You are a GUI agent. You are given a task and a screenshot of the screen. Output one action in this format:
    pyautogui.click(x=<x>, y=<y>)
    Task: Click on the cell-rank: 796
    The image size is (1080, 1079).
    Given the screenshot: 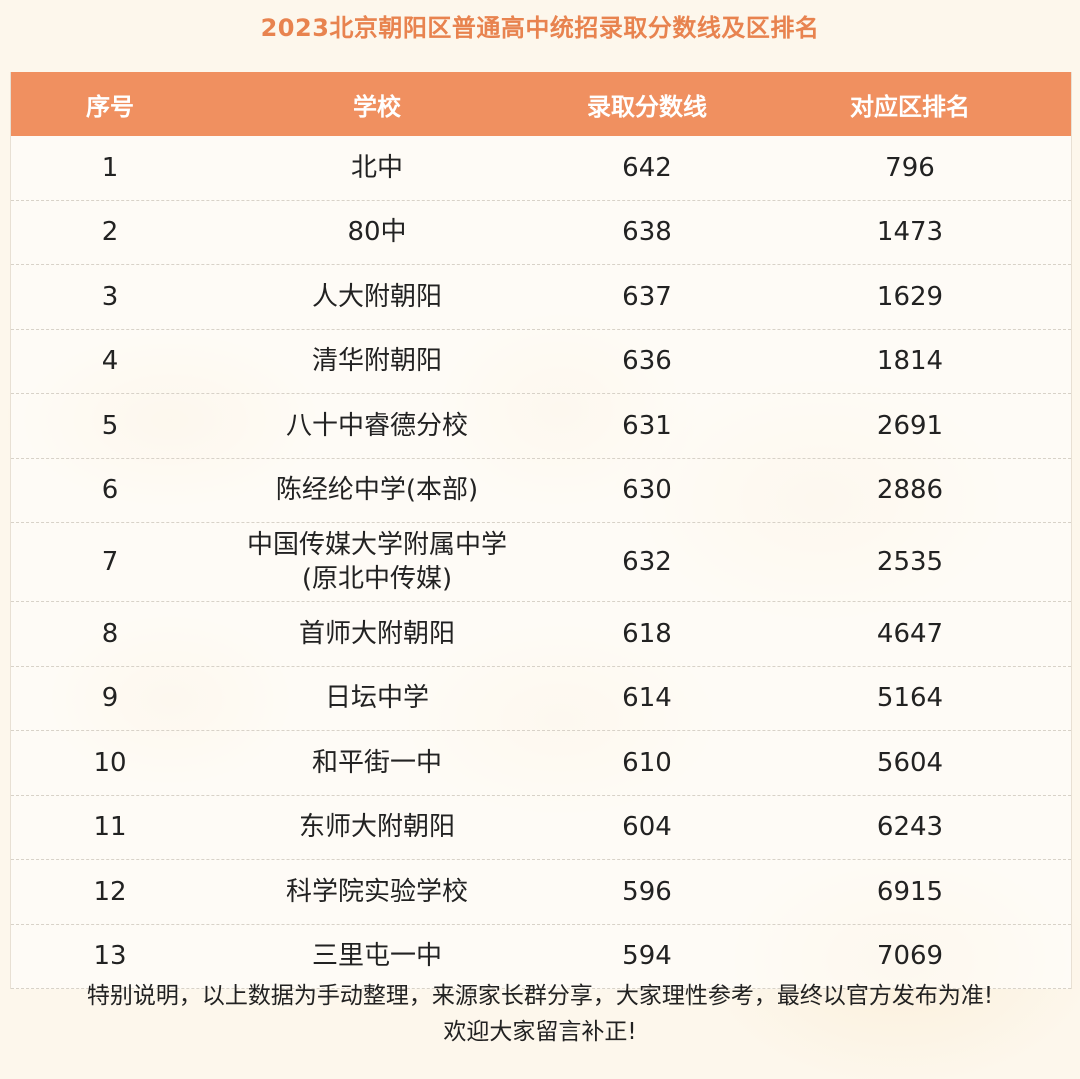 What is the action you would take?
    pyautogui.click(x=910, y=167)
    